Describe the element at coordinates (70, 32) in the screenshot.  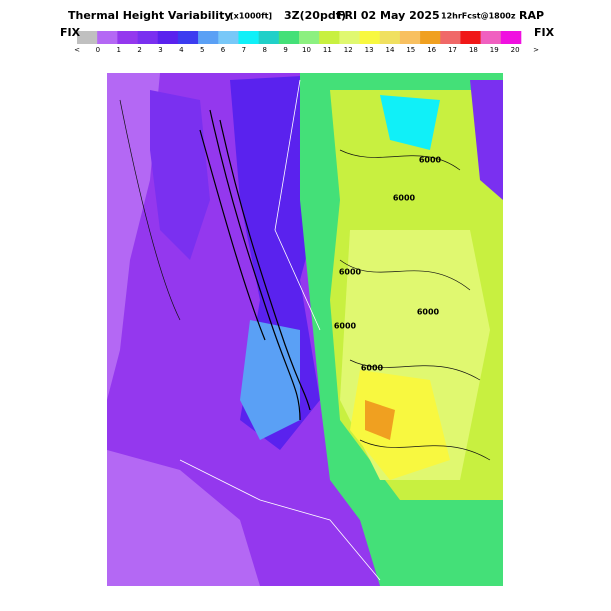
I see `fix-left: FIX` at that location.